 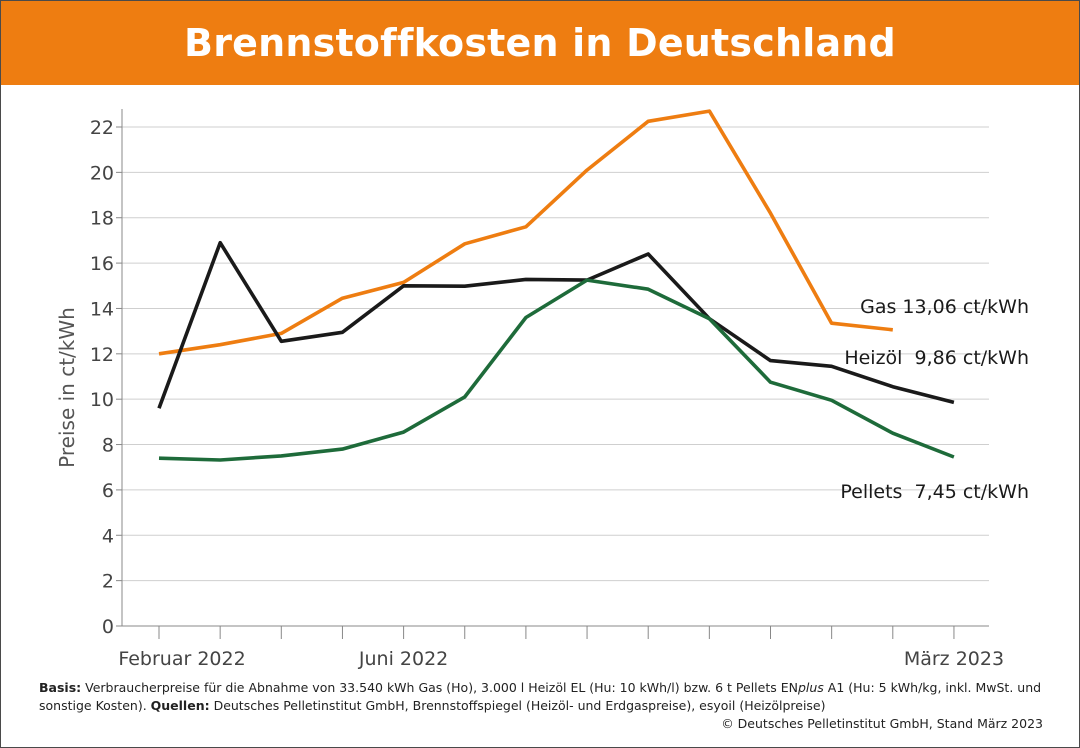 What do you see at coordinates (936, 358) in the screenshot?
I see `series-label-heizoel: Heizöl 9,86 ct/kWh` at bounding box center [936, 358].